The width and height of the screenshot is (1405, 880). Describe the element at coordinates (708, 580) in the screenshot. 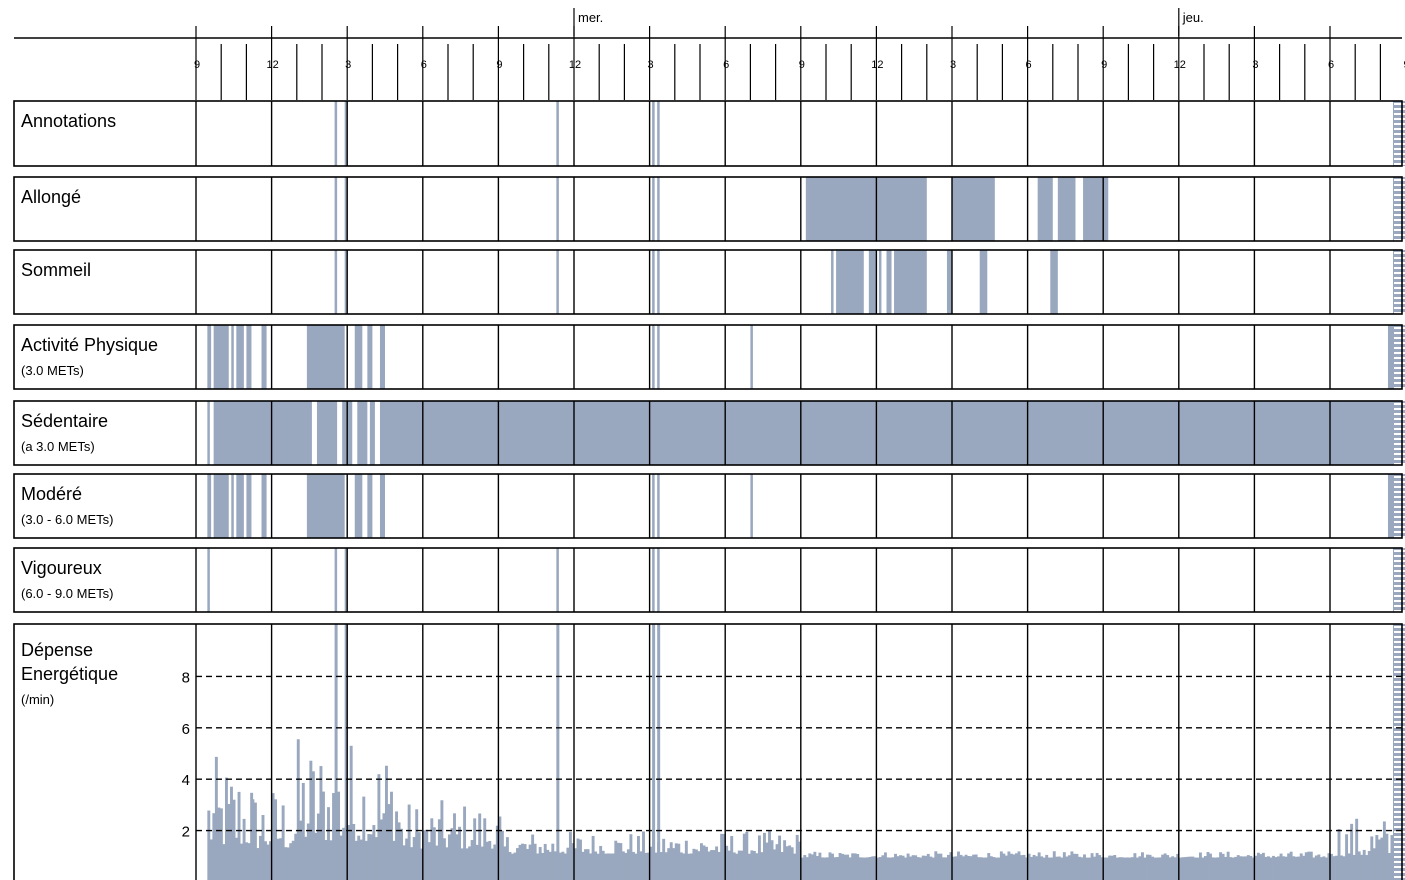

I see `panel-frame-vigoureux` at that location.